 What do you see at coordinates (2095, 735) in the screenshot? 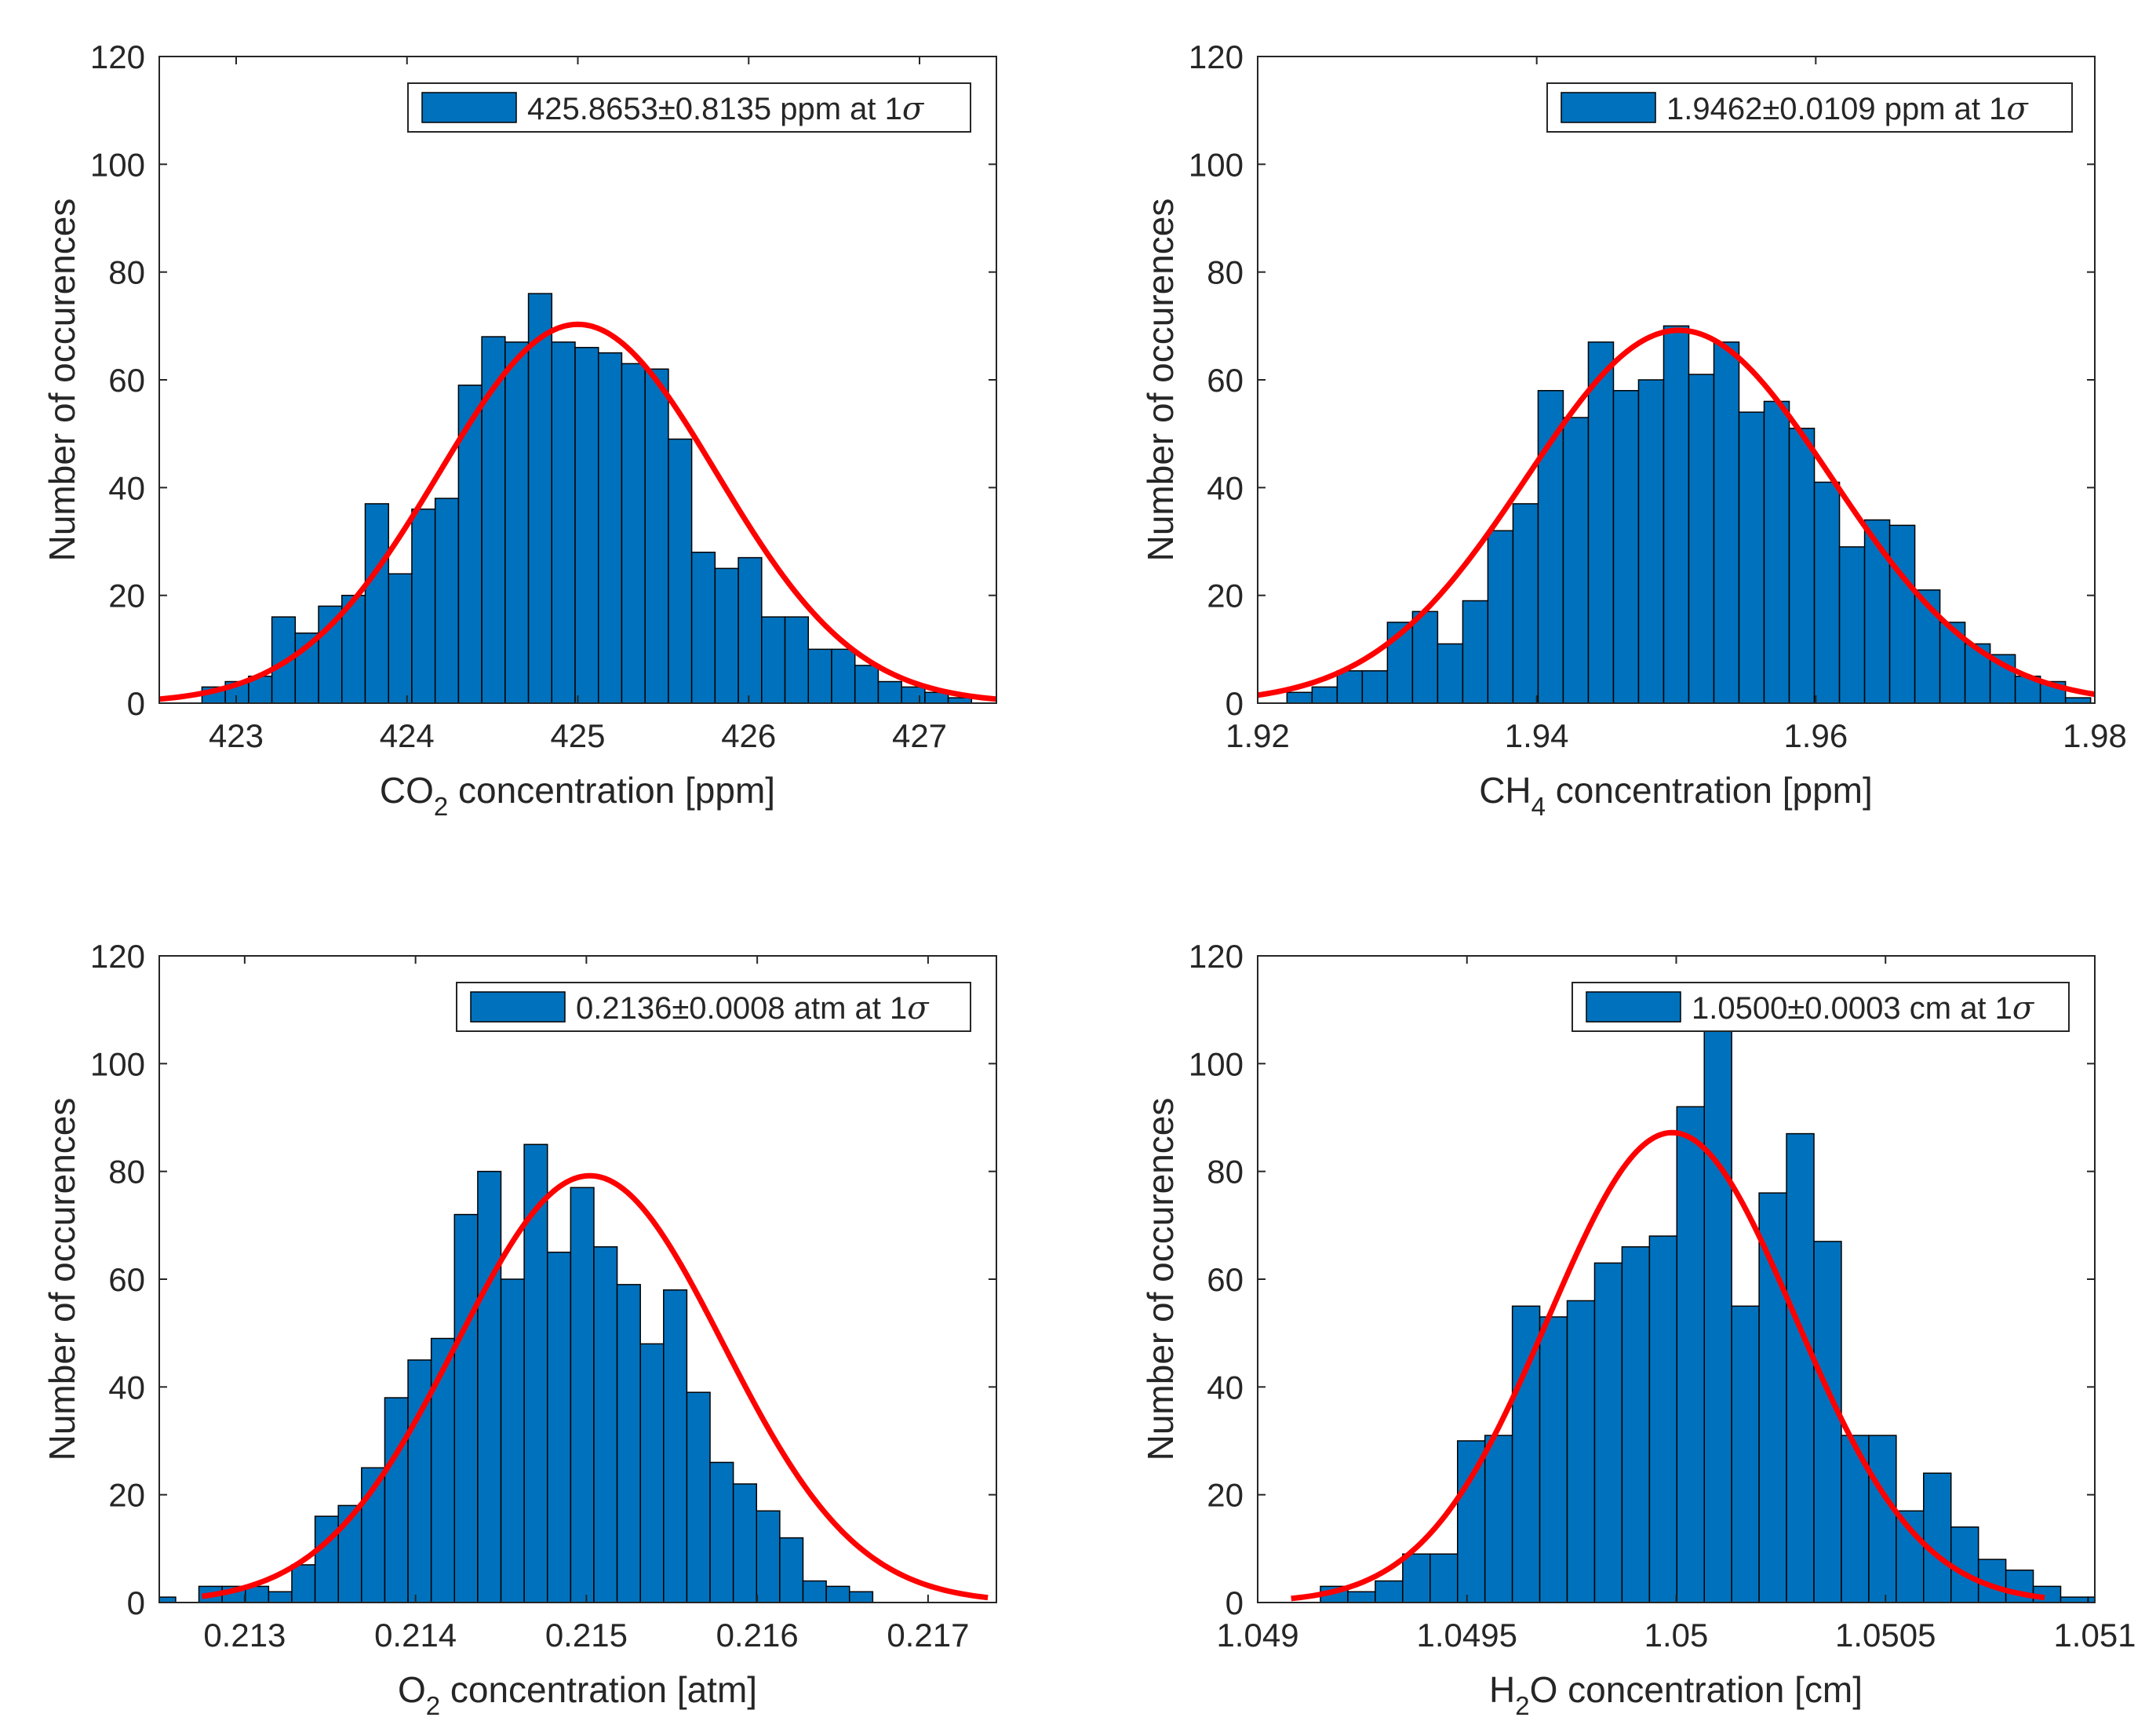
I see `x-tick-label: 1.98` at bounding box center [2095, 735].